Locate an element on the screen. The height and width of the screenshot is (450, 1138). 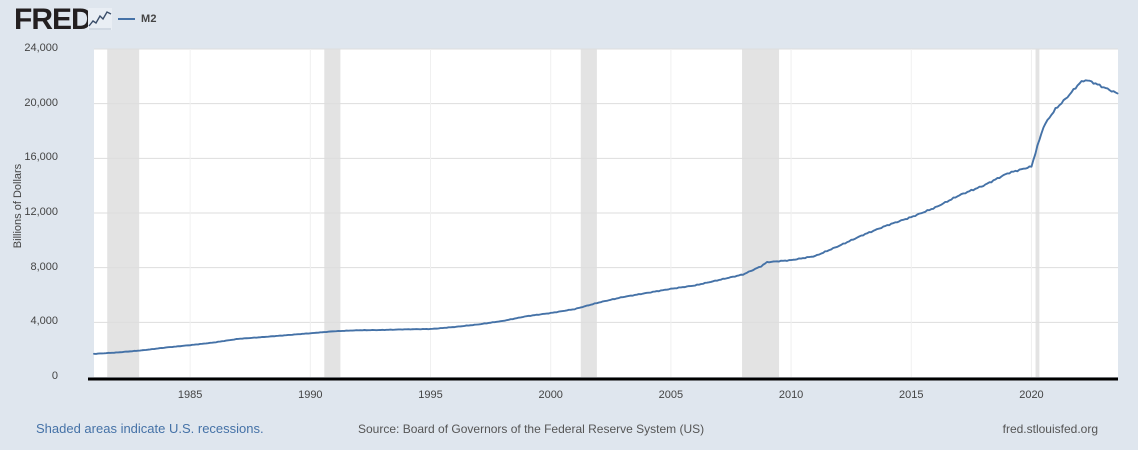
y-tick-label: 12,000 is located at coordinates (41, 212).